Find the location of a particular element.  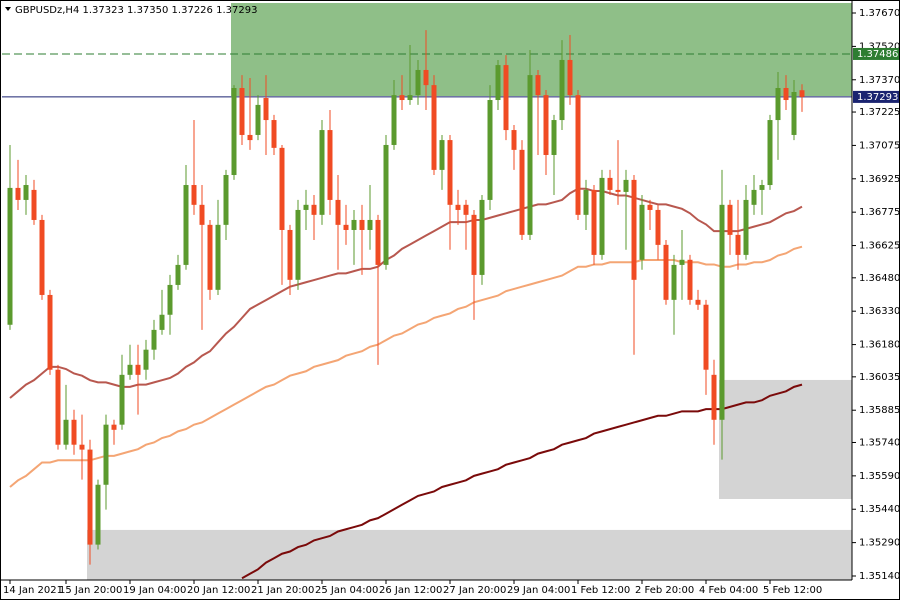

y-tick-label: 1.36180 is located at coordinates (879, 345).